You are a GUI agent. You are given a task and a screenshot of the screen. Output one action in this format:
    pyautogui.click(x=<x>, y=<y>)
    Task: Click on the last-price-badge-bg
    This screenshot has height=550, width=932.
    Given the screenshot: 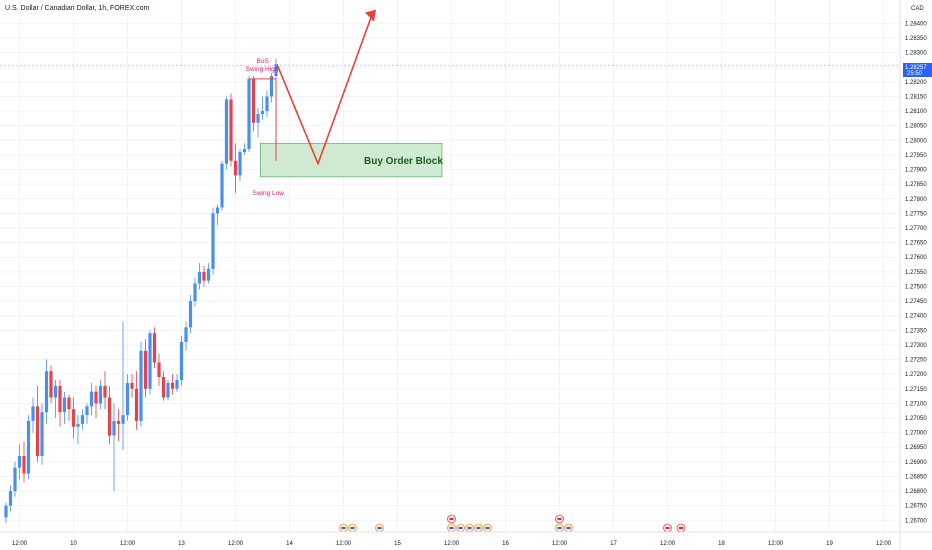 What is the action you would take?
    pyautogui.click(x=917, y=70)
    